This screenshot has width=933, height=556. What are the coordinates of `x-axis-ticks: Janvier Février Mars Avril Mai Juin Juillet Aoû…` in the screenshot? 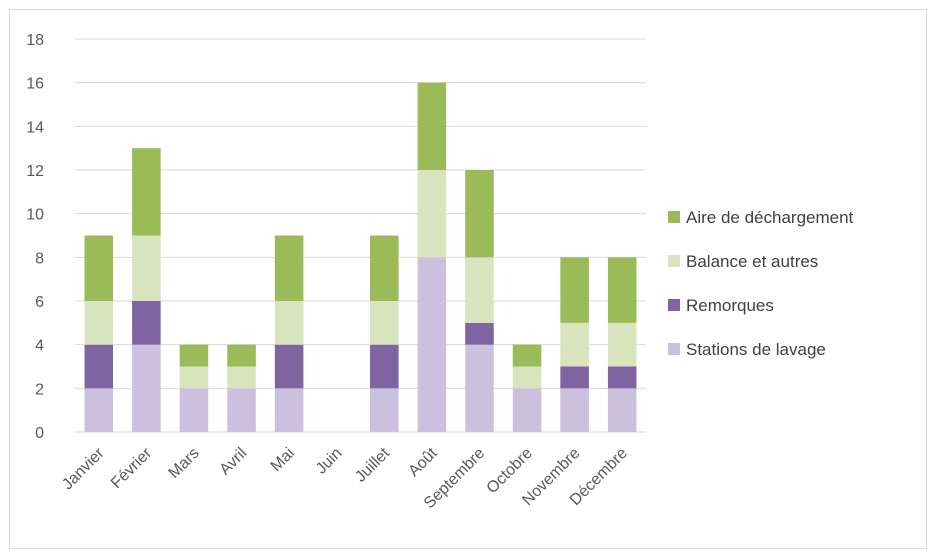 It's located at (345, 478).